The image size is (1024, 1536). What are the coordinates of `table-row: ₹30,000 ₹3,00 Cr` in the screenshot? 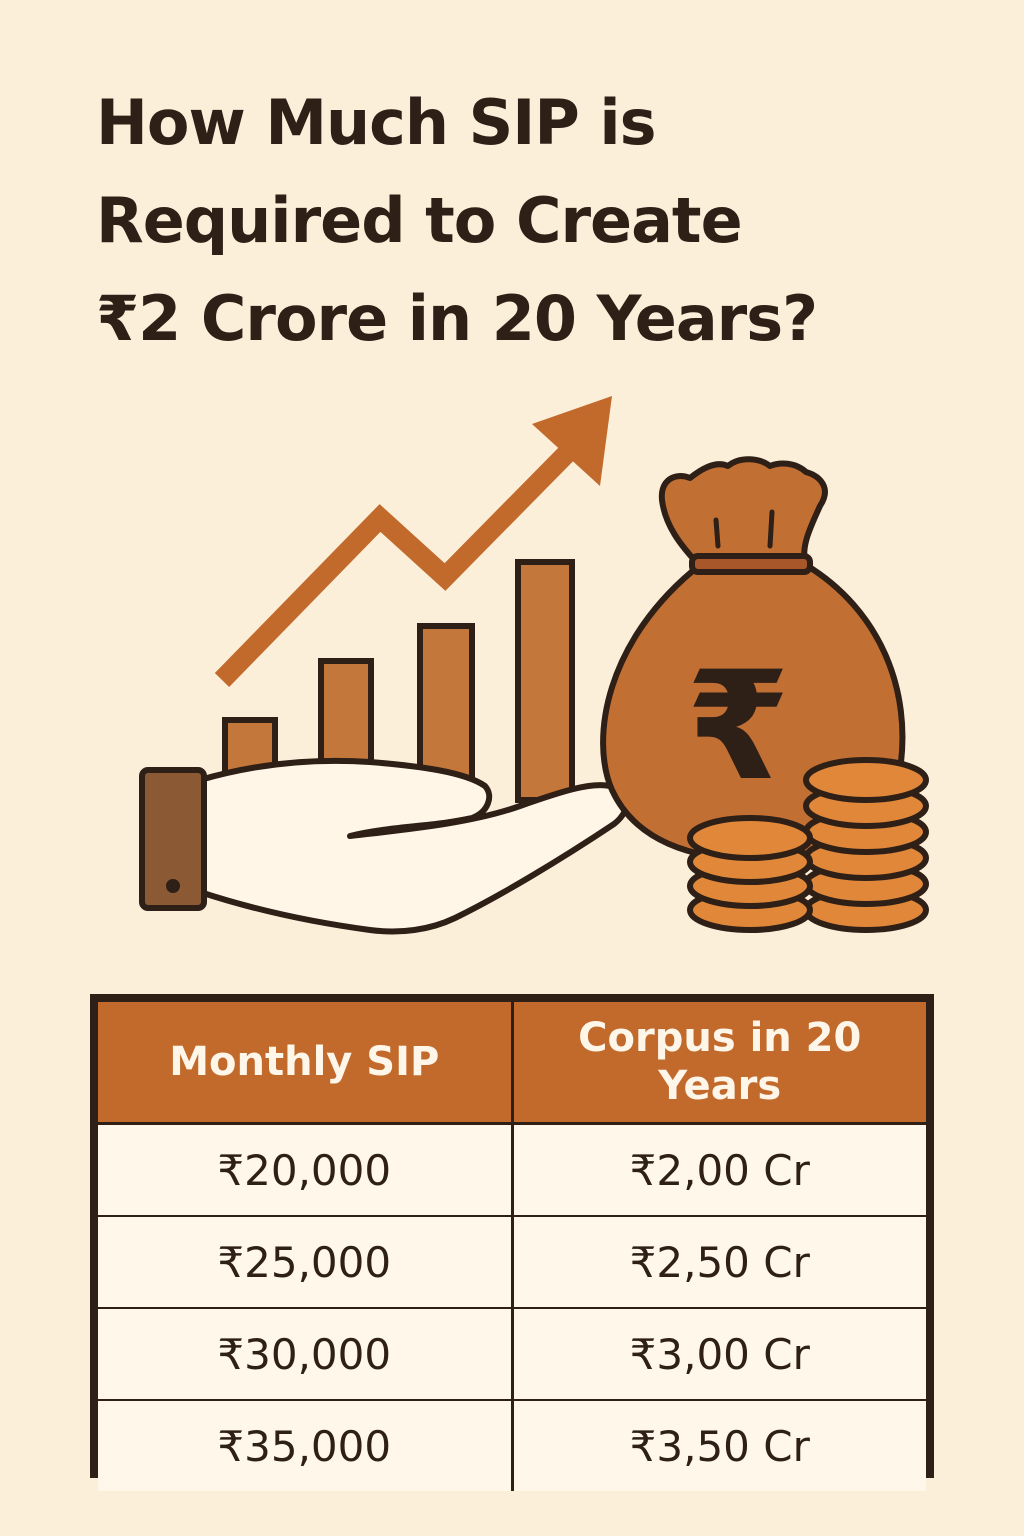 It's located at (512, 1354).